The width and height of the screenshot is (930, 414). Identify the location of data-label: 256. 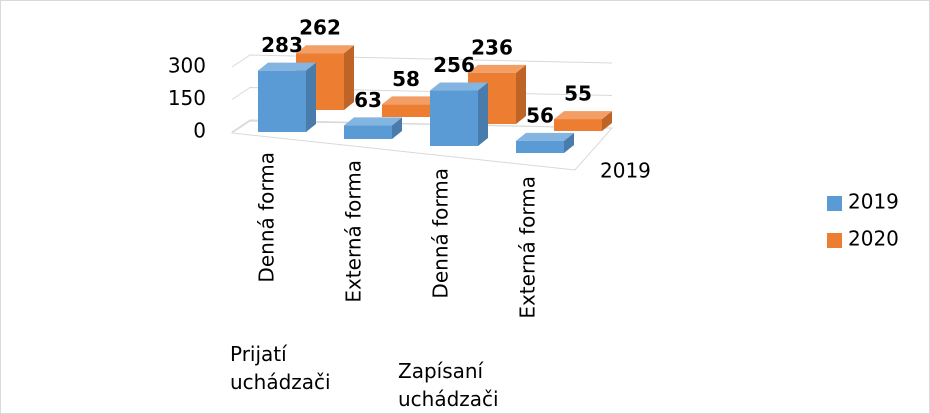
(454, 65).